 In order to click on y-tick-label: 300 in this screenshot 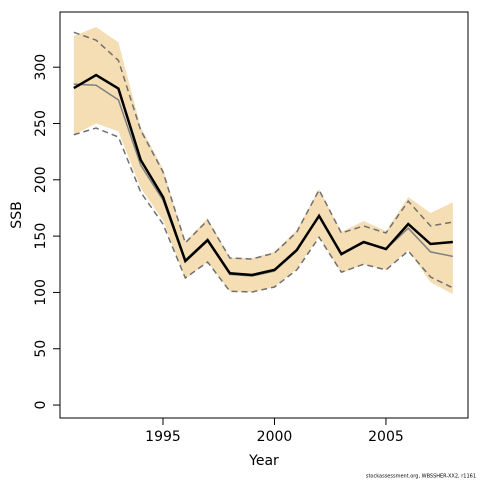, I will do `click(41, 67)`.